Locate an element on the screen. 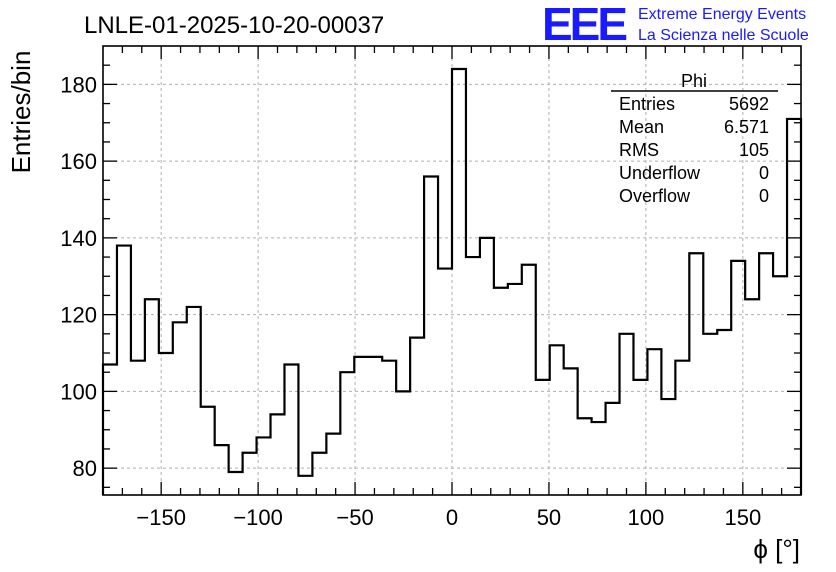  y-tick-labels: 80 100 120 140 160 180 is located at coordinates (78, 276).